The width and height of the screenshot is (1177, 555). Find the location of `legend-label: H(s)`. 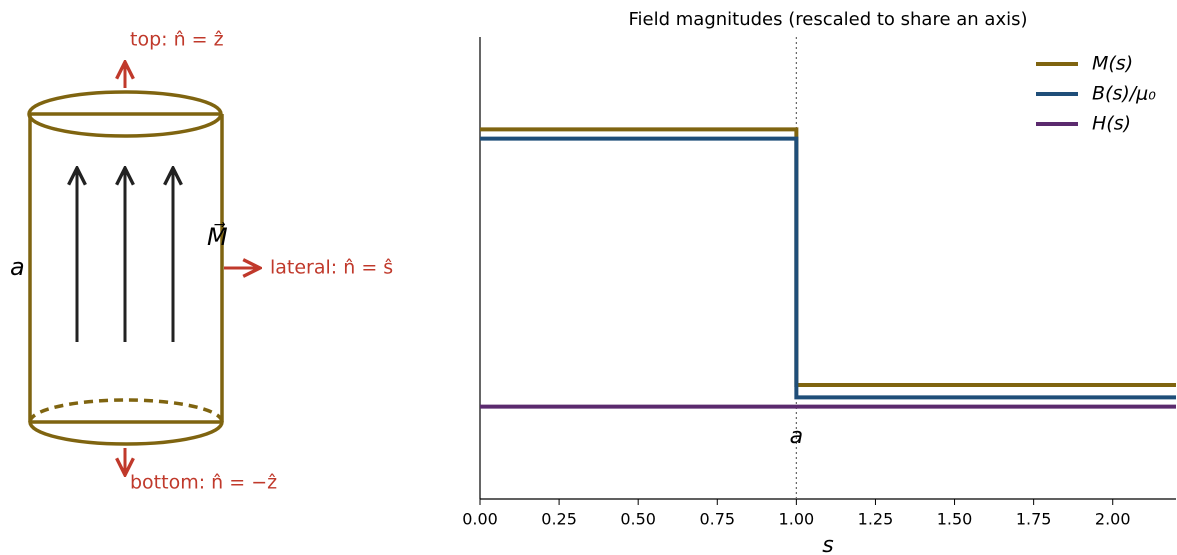

legend-label: H(s) is located at coordinates (1111, 124).